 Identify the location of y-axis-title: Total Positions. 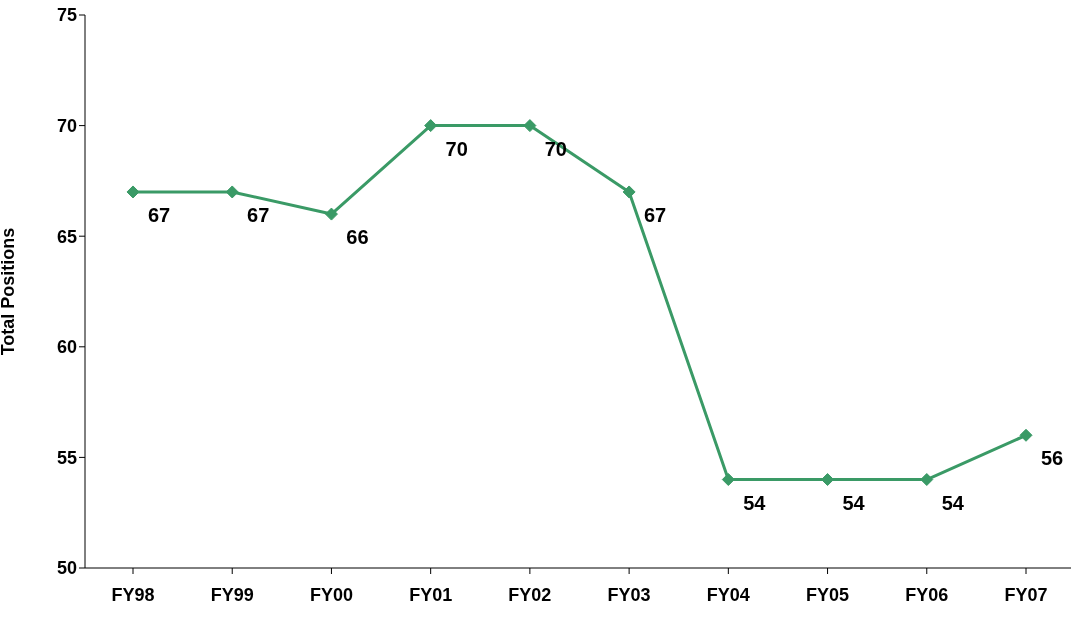
(9, 291).